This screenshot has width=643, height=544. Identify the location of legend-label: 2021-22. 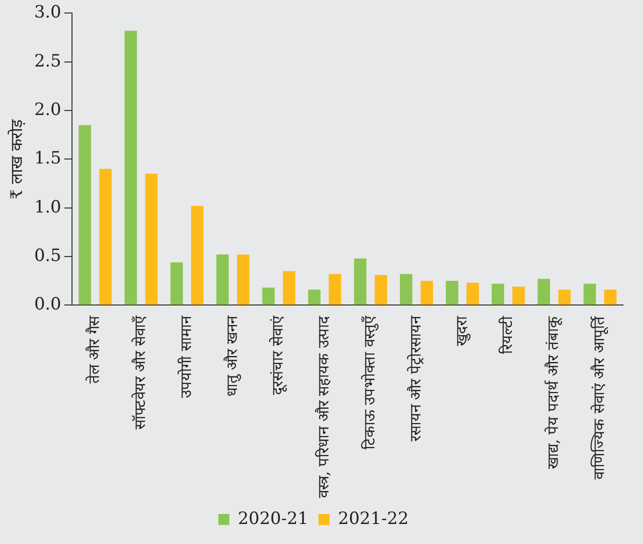
(373, 518).